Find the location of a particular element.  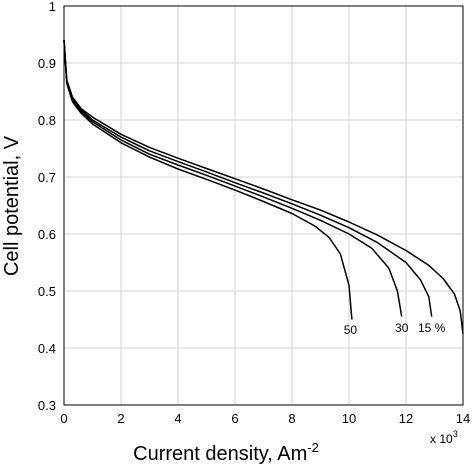

y-tick-label: 0.3 is located at coordinates (47, 405).